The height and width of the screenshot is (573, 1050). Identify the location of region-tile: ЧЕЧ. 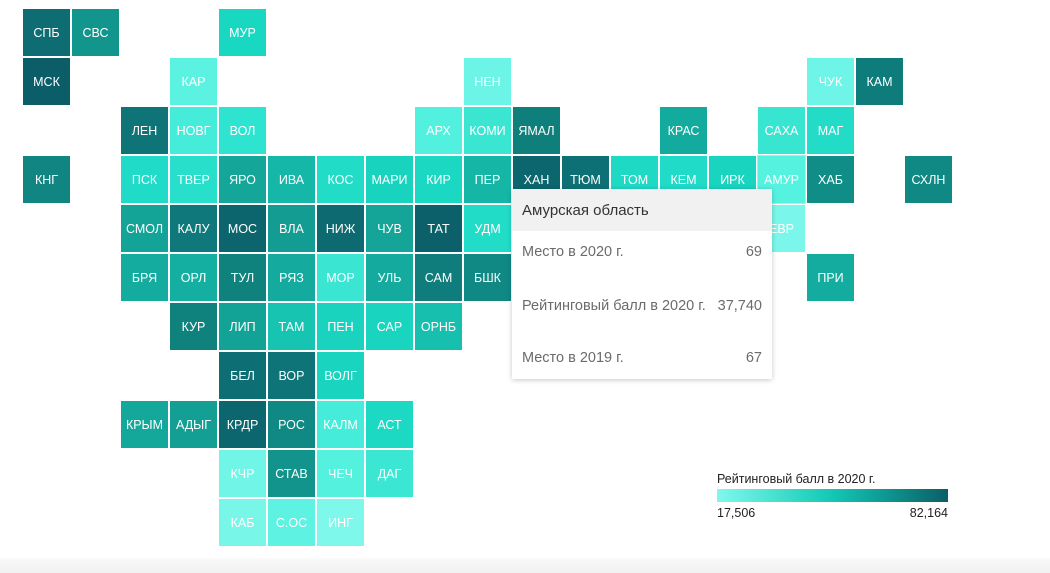
(340, 473).